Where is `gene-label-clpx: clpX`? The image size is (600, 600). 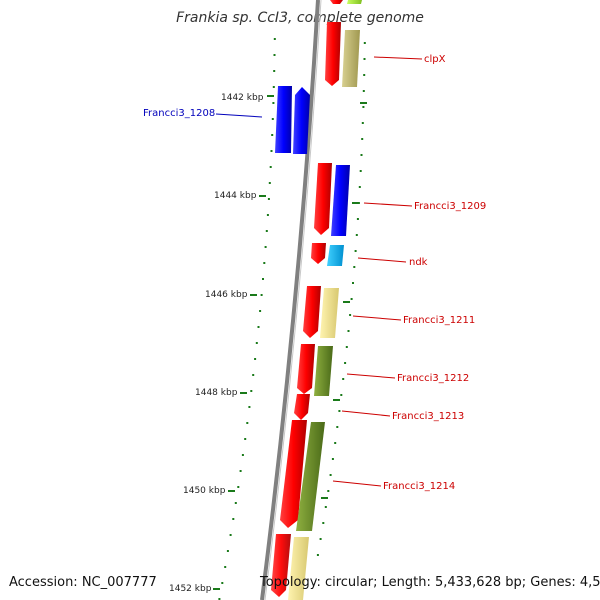 gene-label-clpx: clpX is located at coordinates (435, 59).